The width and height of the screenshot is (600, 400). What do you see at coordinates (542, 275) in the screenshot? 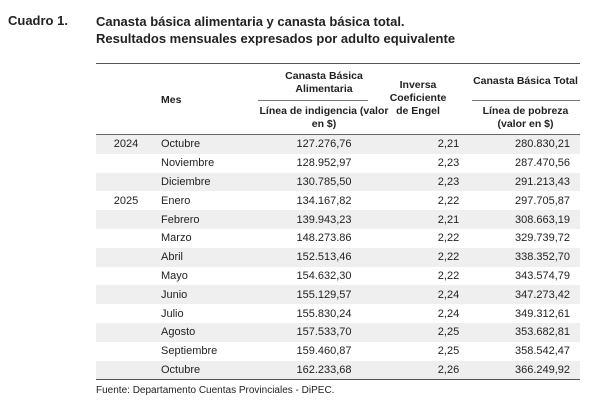
I see `cbt-cell: 343.574,79` at bounding box center [542, 275].